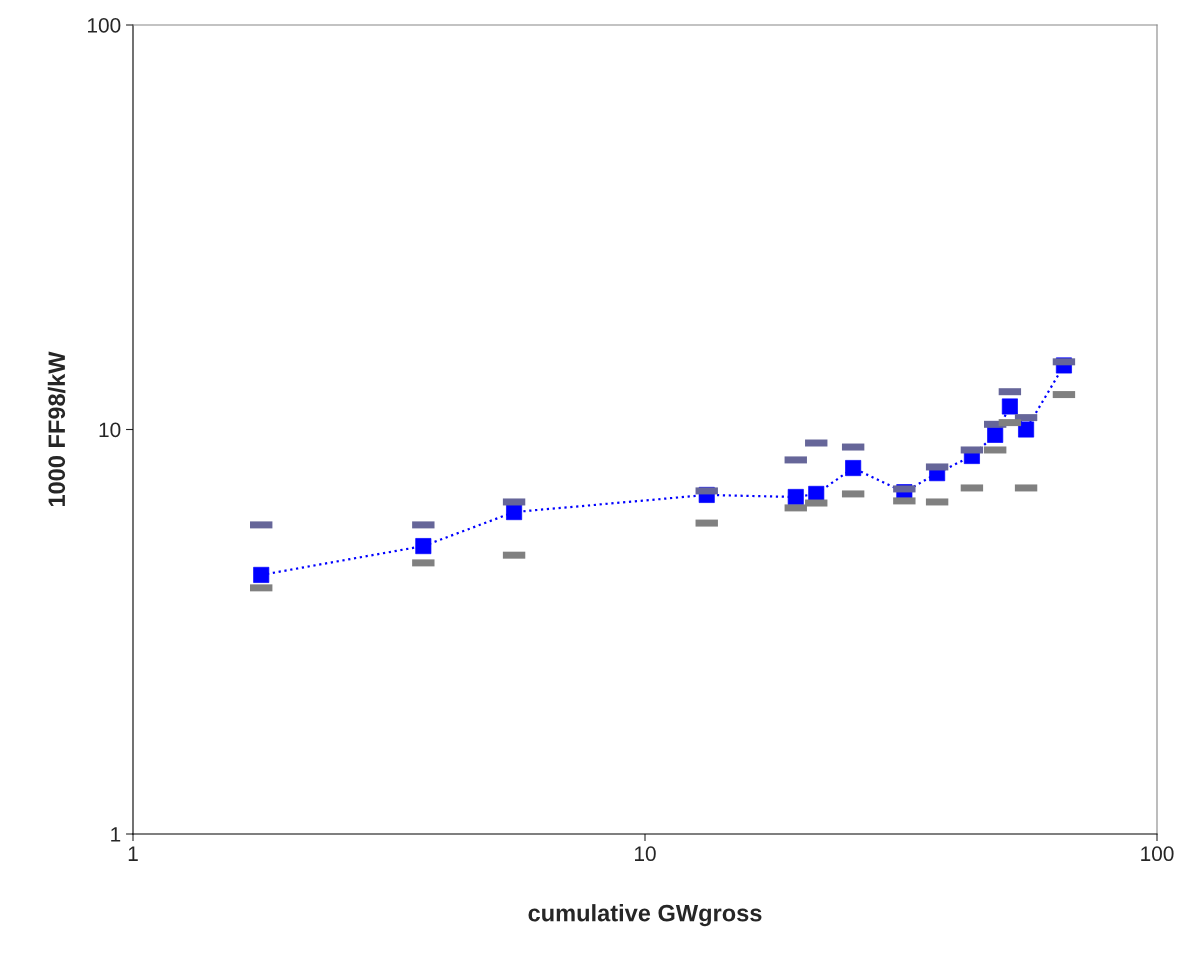 Image resolution: width=1186 pixels, height=957 pixels. Describe the element at coordinates (645, 854) in the screenshot. I see `x-tick-label: 10` at that location.